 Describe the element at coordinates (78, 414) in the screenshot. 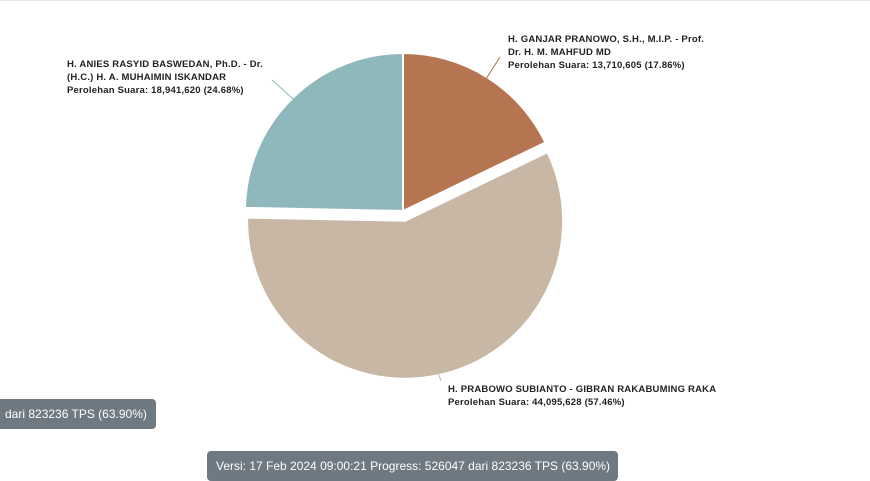

I see `progress-badge-left: dari 823236 TPS (63.90%)` at that location.